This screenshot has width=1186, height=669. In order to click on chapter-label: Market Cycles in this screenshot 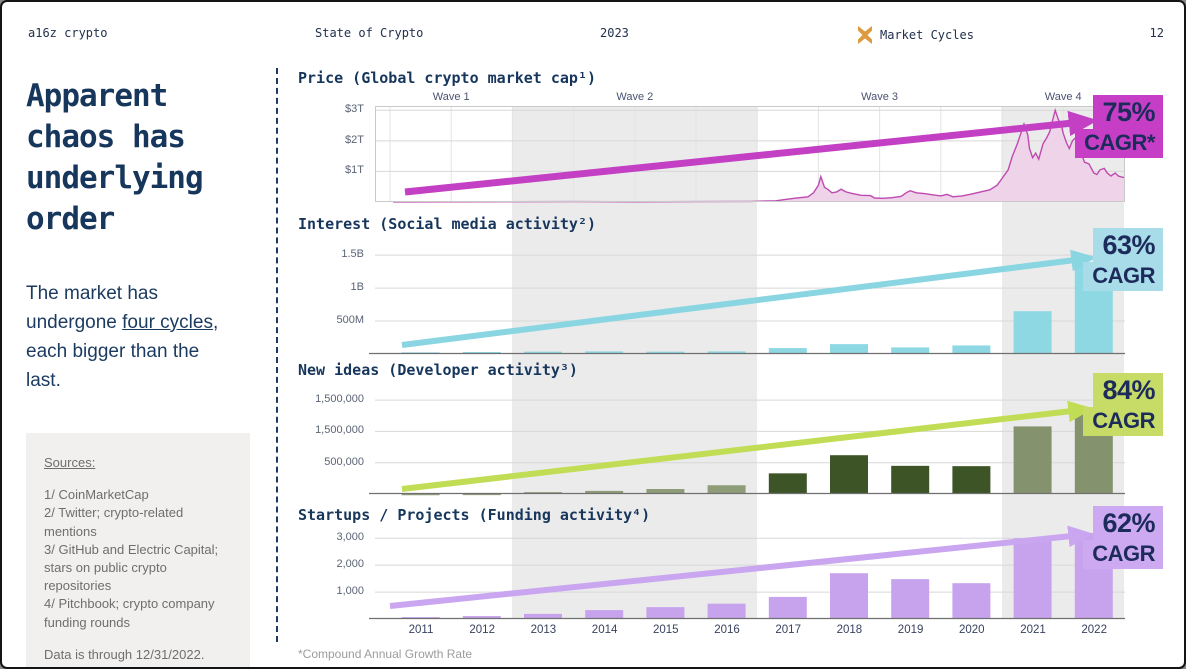, I will do `click(927, 35)`.